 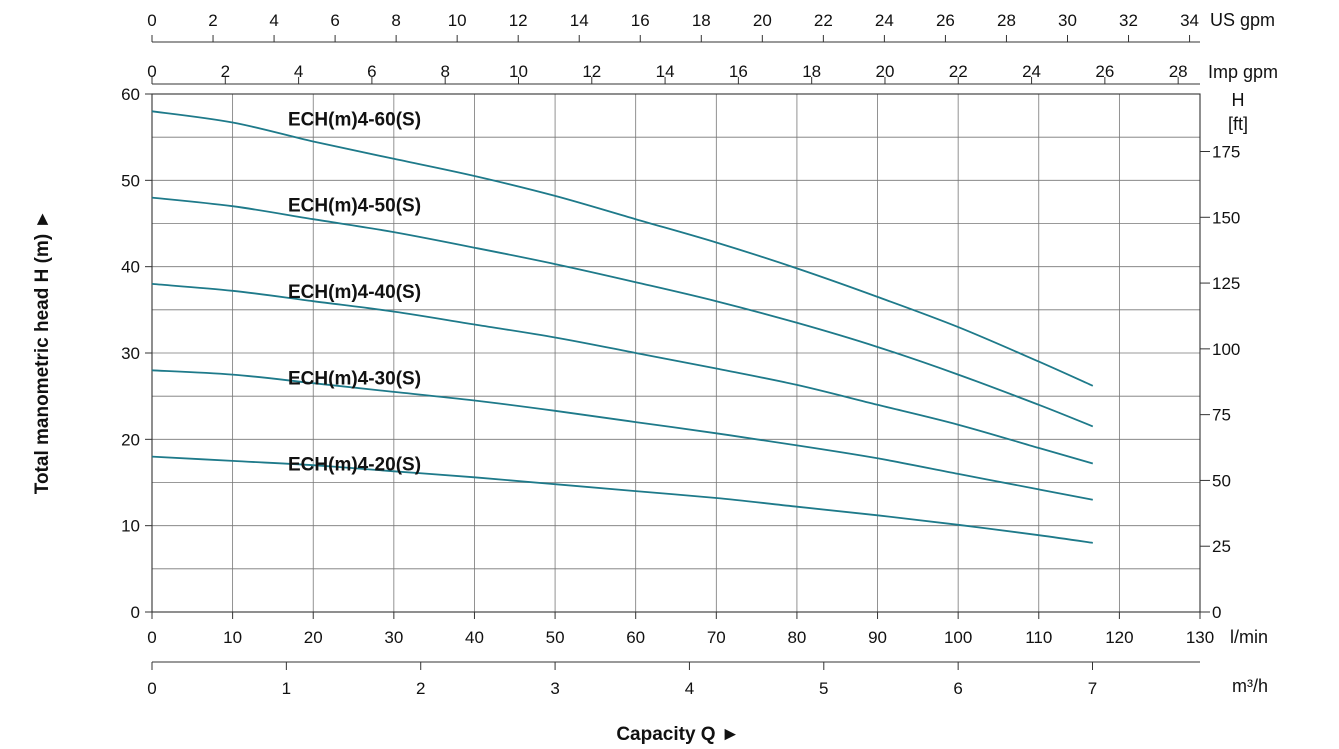 I want to click on bottom-tick-label: 70, so click(x=716, y=637).